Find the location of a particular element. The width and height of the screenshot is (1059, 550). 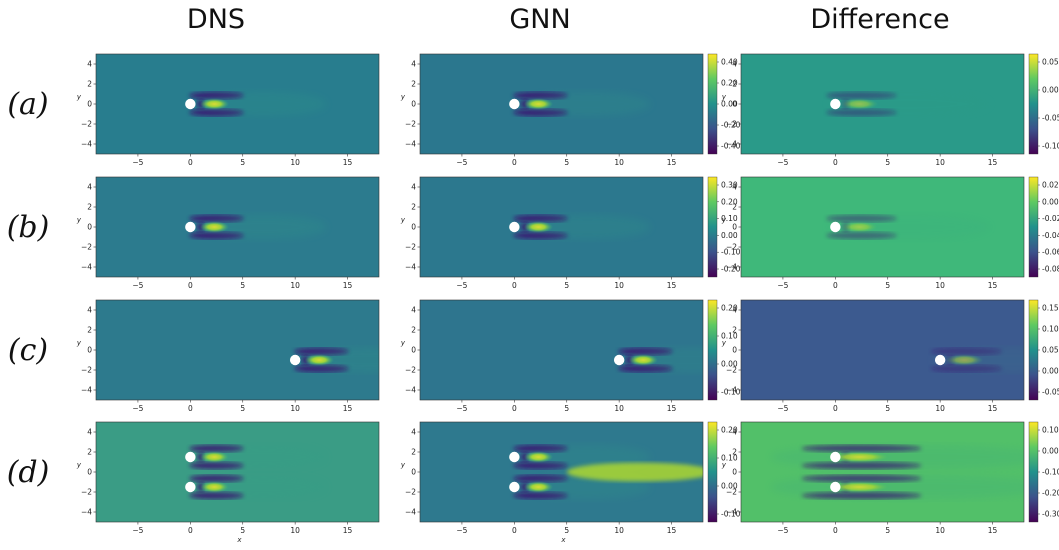

colorbar-tick-label: 0.05 is located at coordinates (1050, 350).